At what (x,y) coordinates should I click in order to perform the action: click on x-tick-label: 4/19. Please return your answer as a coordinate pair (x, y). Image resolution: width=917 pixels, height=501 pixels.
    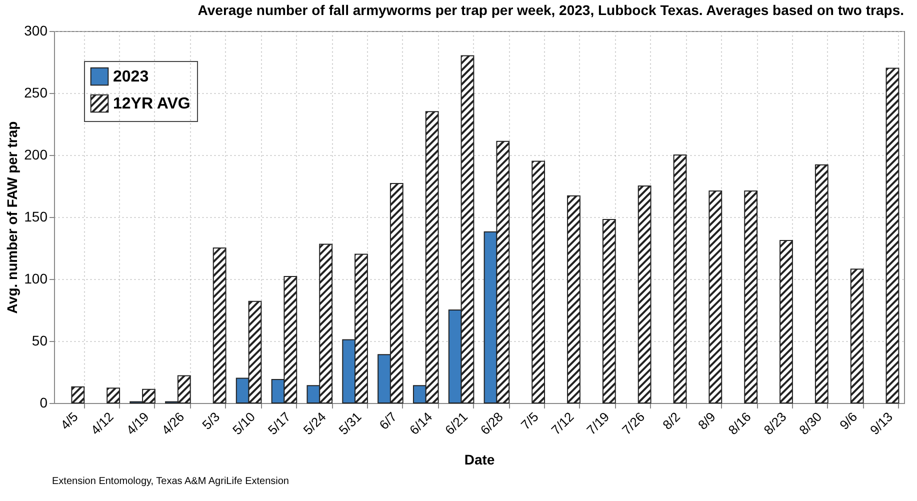
    Looking at the image, I should click on (137, 423).